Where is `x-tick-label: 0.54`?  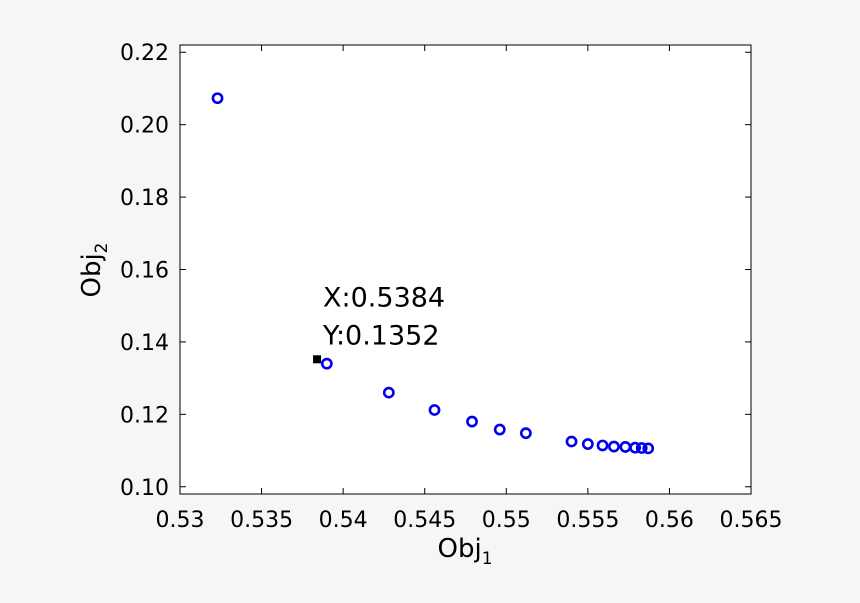
x-tick-label: 0.54 is located at coordinates (343, 520).